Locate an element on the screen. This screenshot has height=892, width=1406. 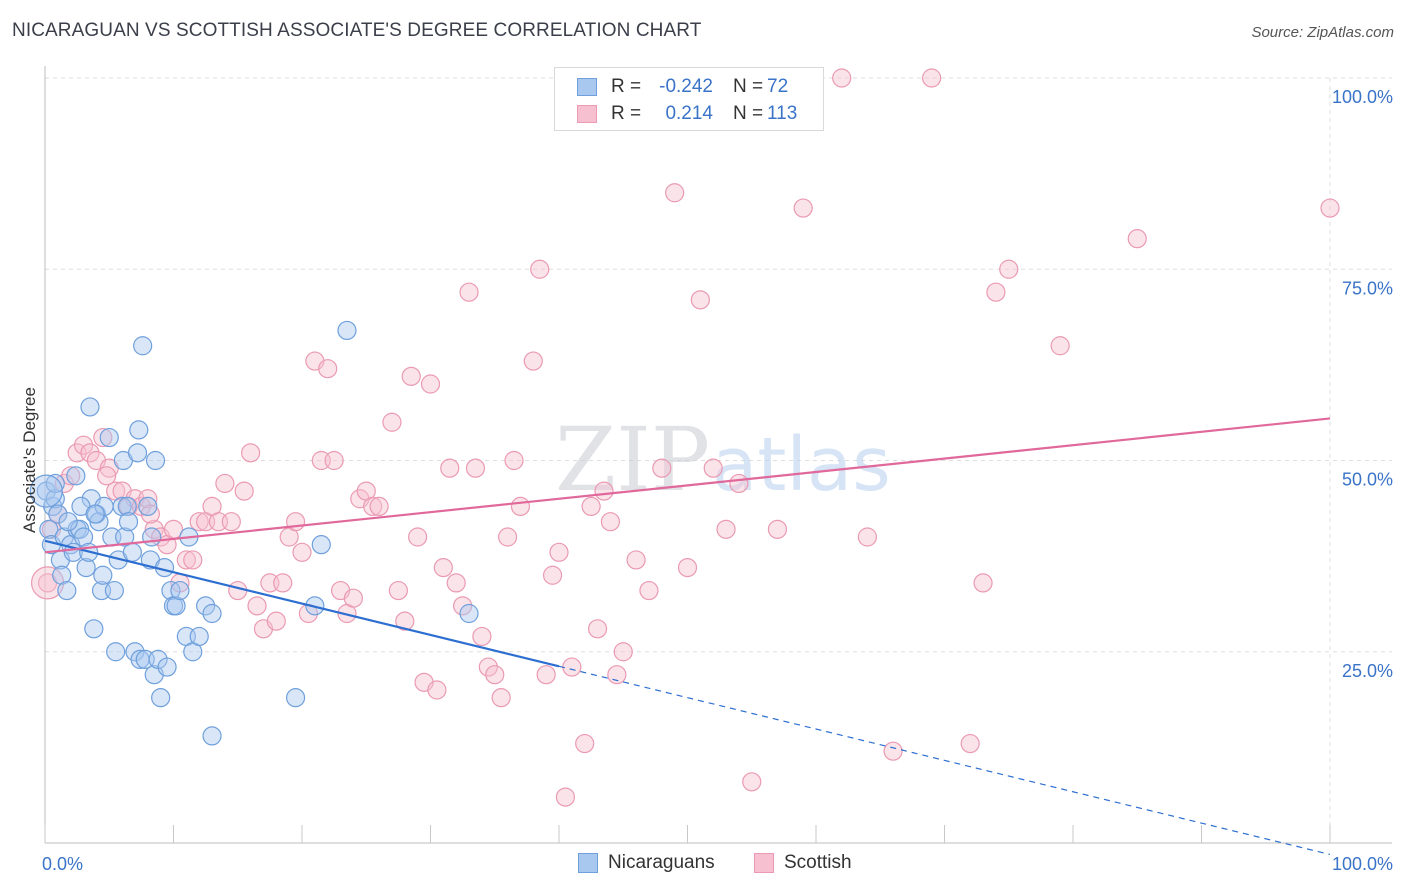
r-value: 0.214 is located at coordinates (689, 113).